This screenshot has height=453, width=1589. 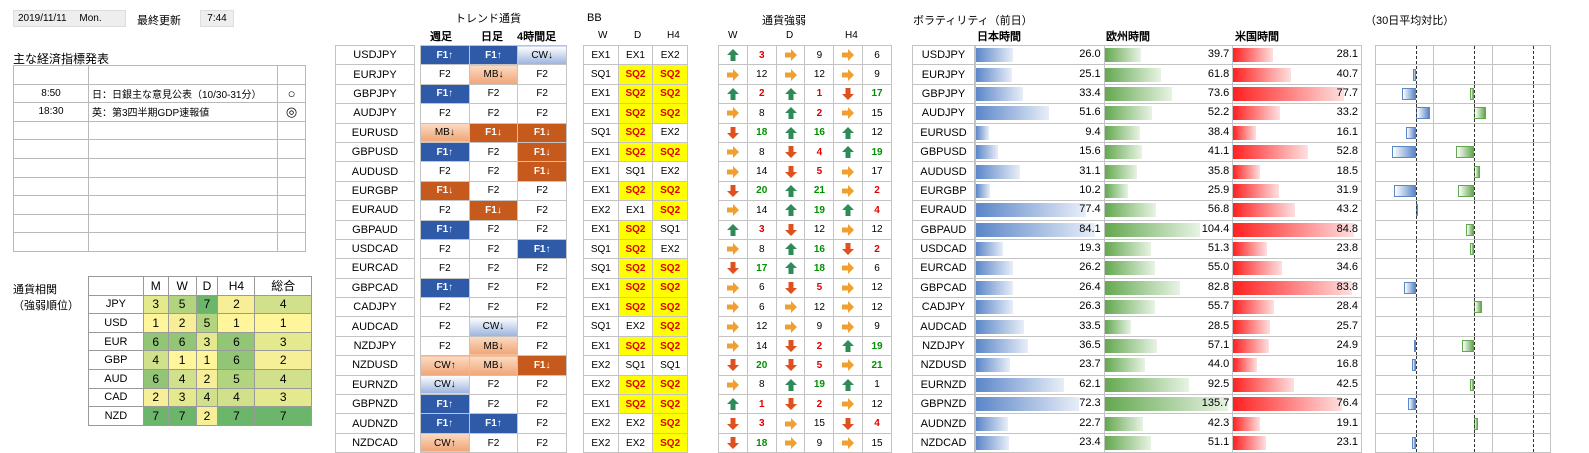 I want to click on vol-value: 23.4, so click(x=1090, y=442).